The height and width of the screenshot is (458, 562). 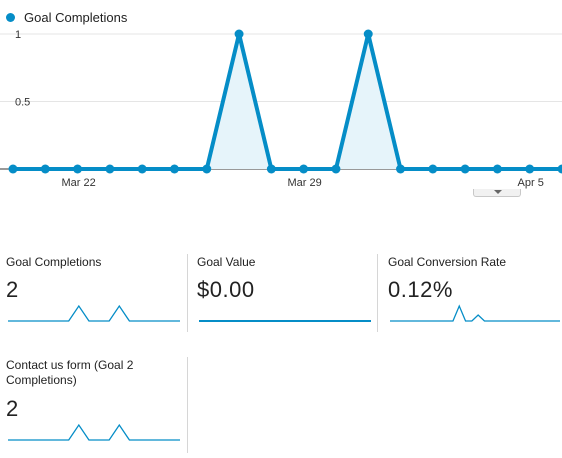 I want to click on metric-goal-conversion-rate: Goal Conversion Rate 0.12%, so click(x=475, y=298).